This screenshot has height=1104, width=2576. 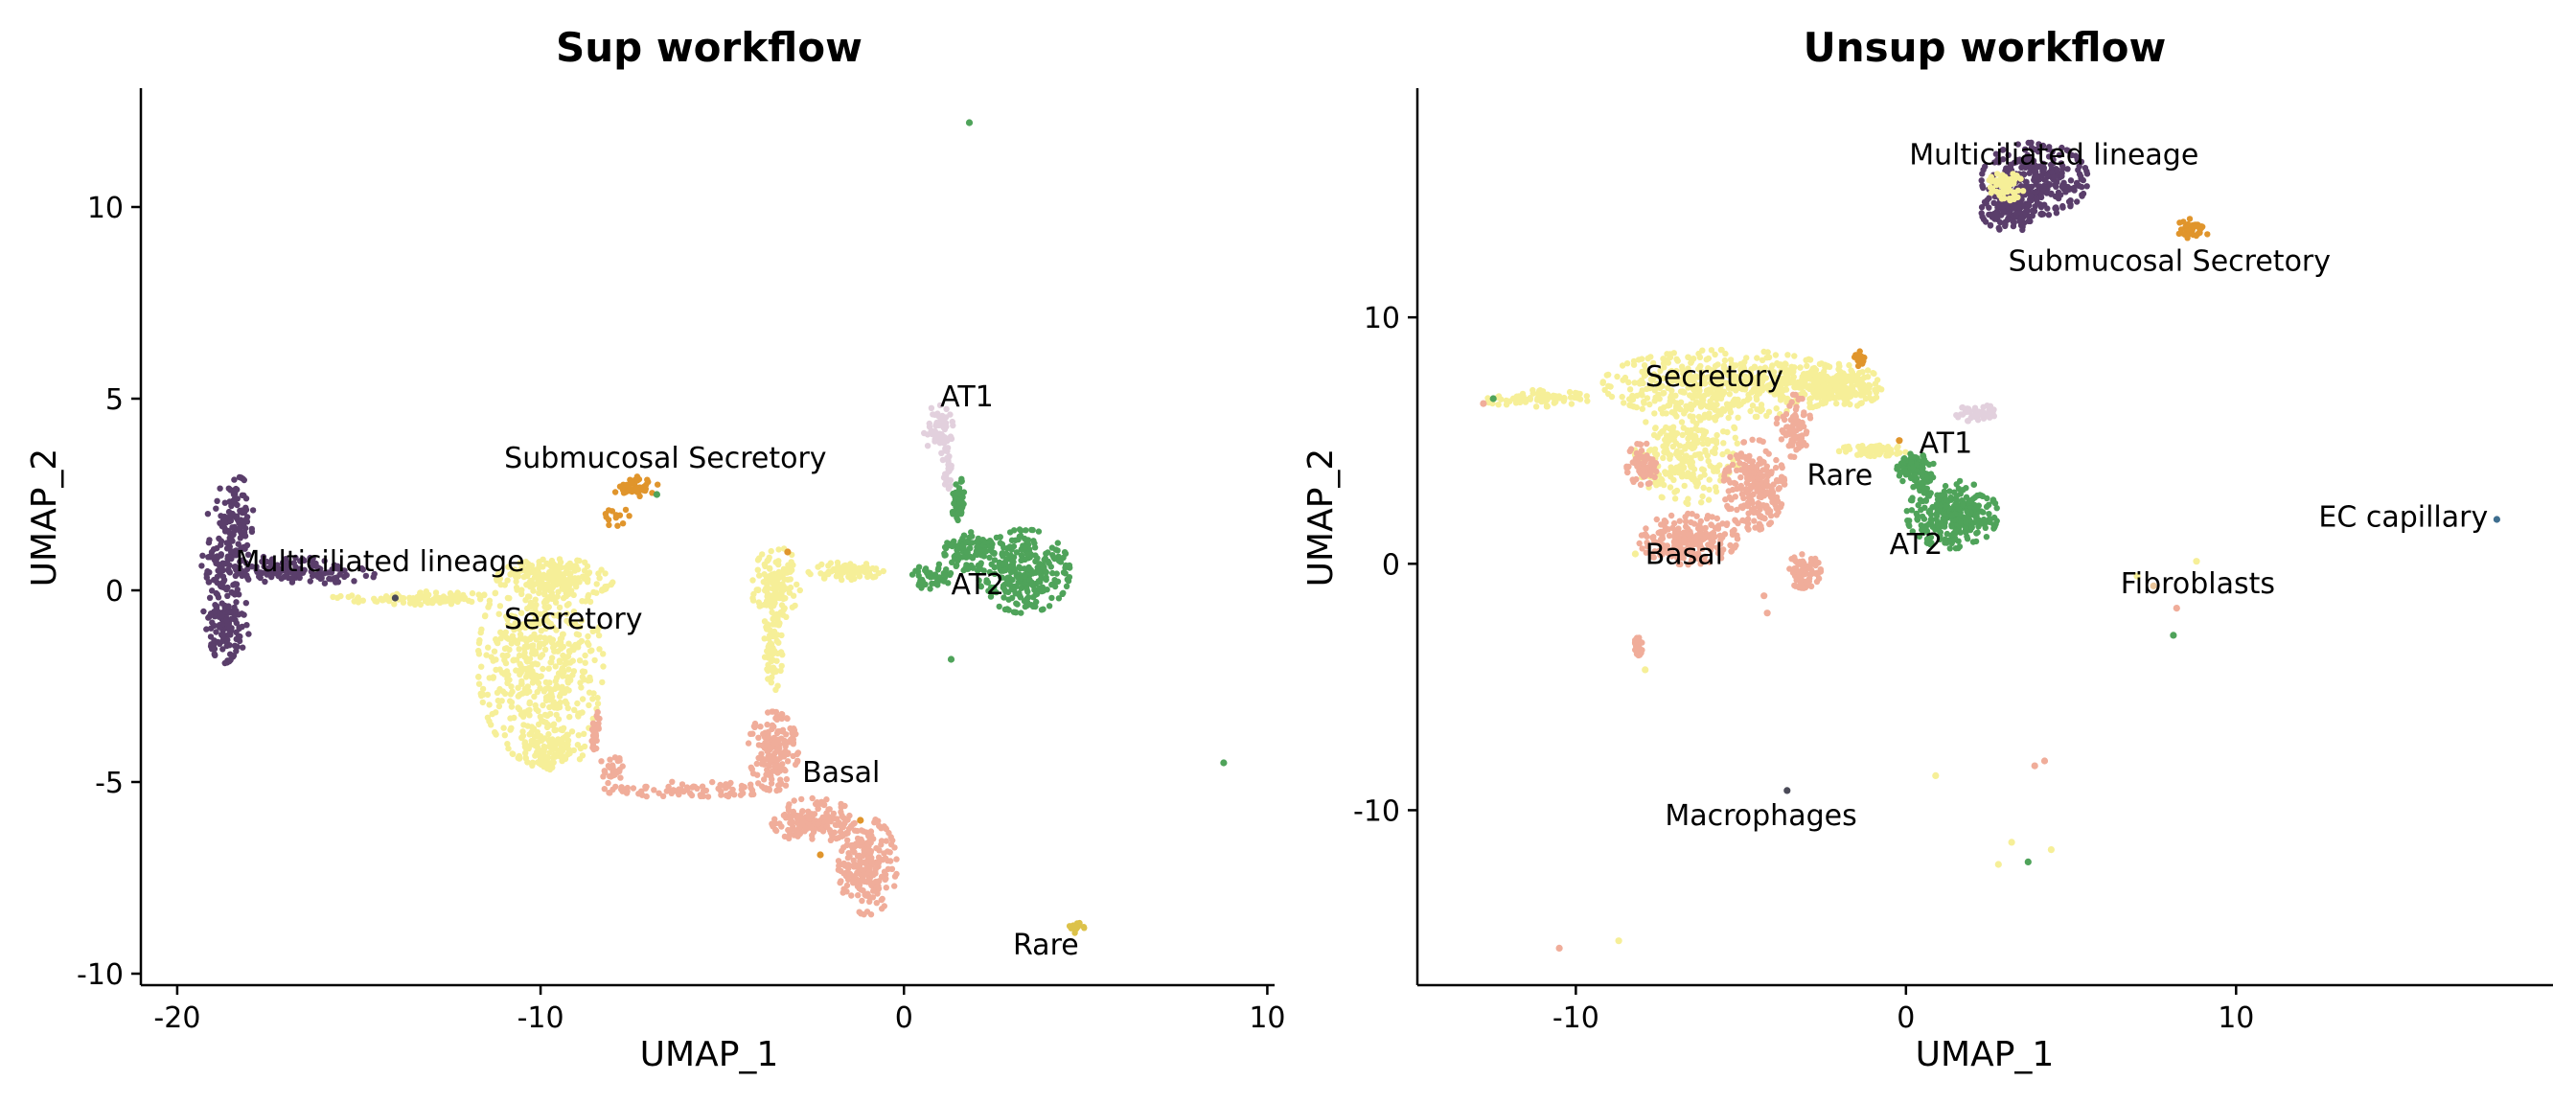 What do you see at coordinates (1046, 945) in the screenshot?
I see `cluster-label-rare: Rare` at bounding box center [1046, 945].